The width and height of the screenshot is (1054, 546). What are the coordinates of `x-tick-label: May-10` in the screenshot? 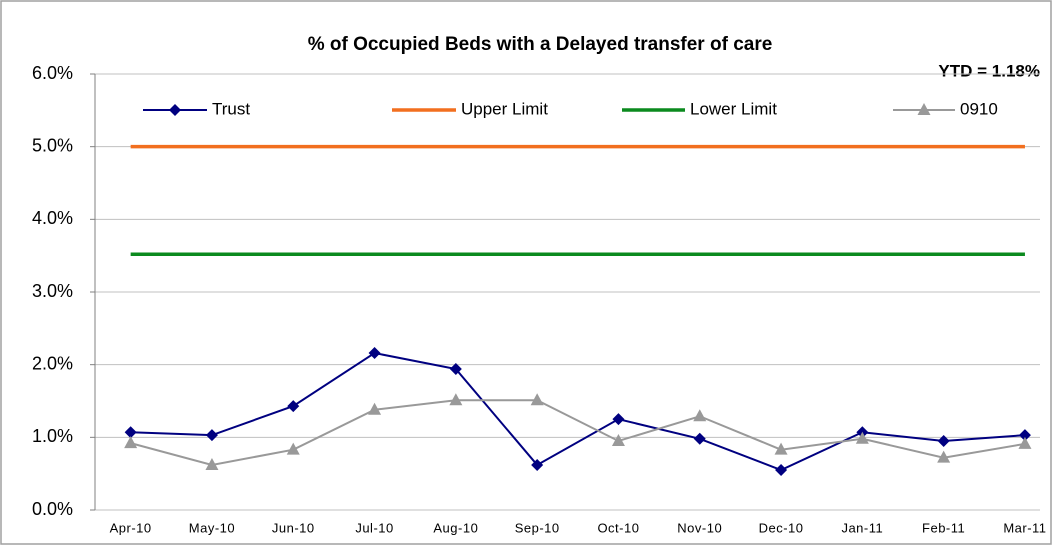 It's located at (212, 527).